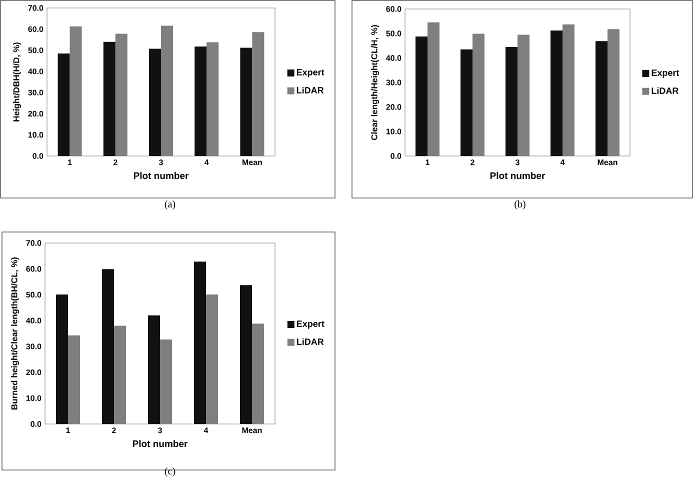  What do you see at coordinates (170, 471) in the screenshot?
I see `text: (c)` at bounding box center [170, 471].